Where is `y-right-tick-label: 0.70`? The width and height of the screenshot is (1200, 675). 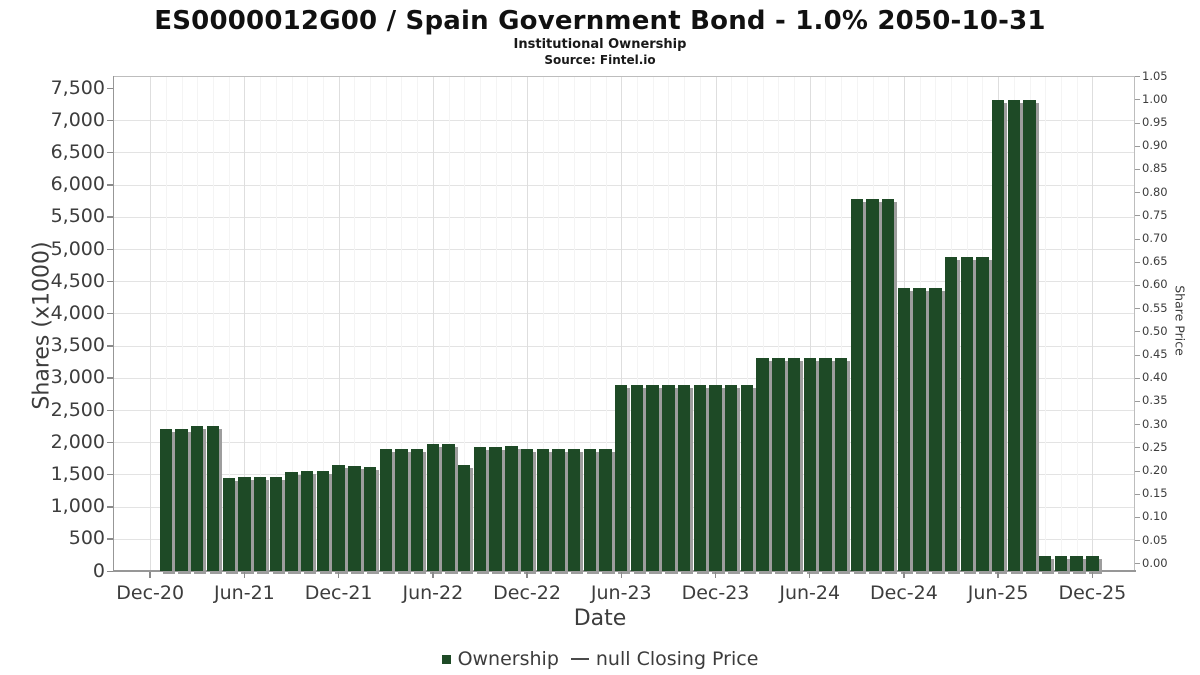
y-right-tick-label: 0.70 is located at coordinates (1155, 238).